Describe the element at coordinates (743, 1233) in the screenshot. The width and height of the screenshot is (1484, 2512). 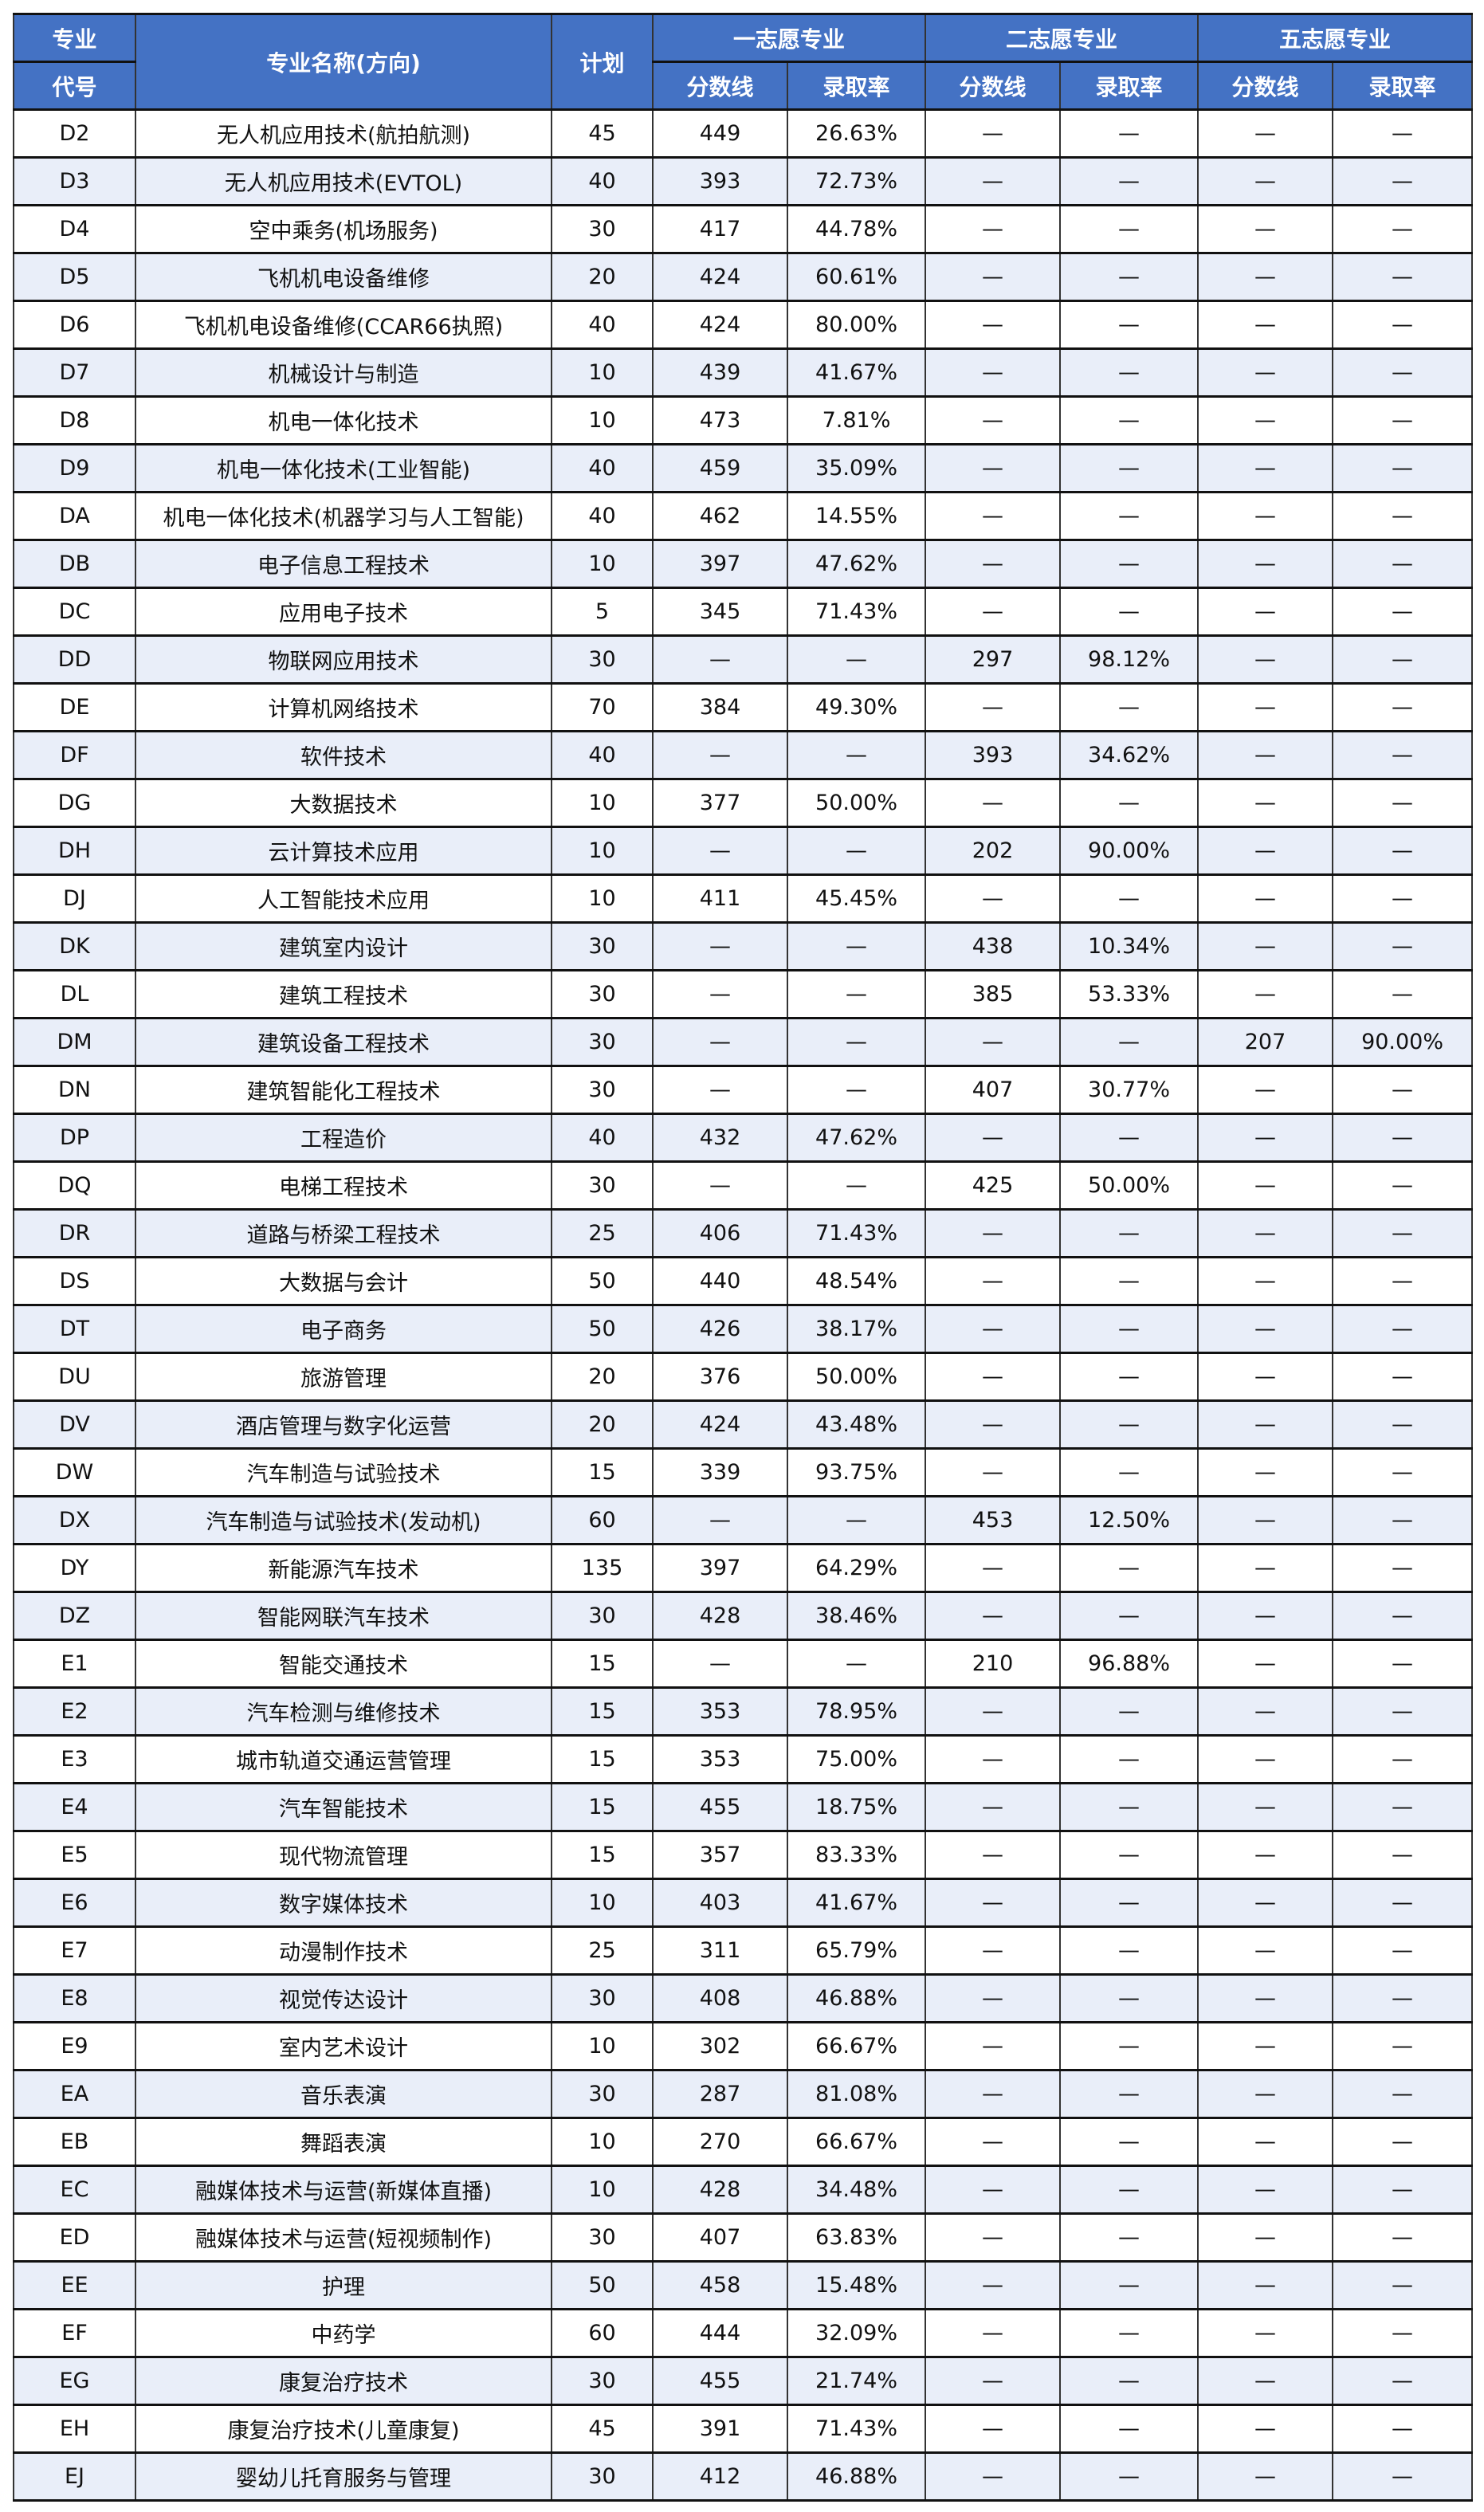
I see `table-row: DR 道路与桥梁工程技术 25 406 71.43% — — — —` at that location.